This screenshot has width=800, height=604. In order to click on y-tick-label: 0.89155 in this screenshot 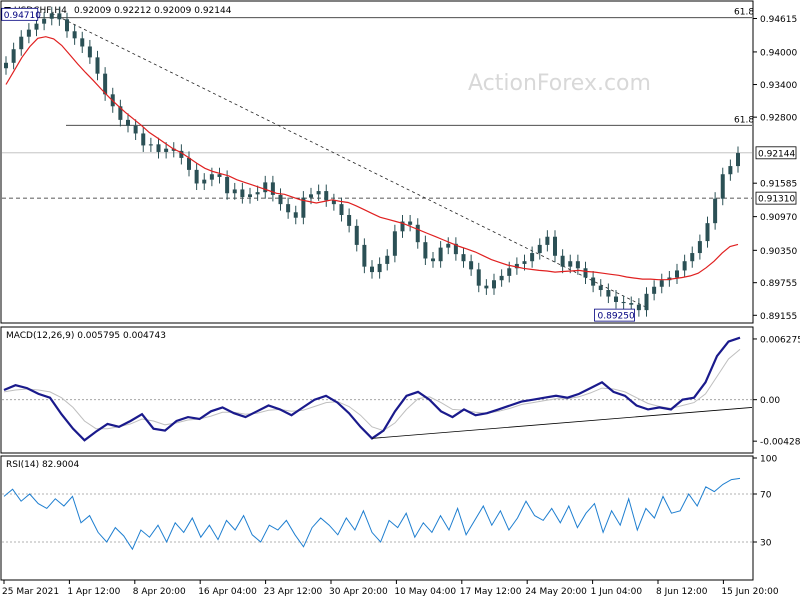, I will do `click(778, 317)`.